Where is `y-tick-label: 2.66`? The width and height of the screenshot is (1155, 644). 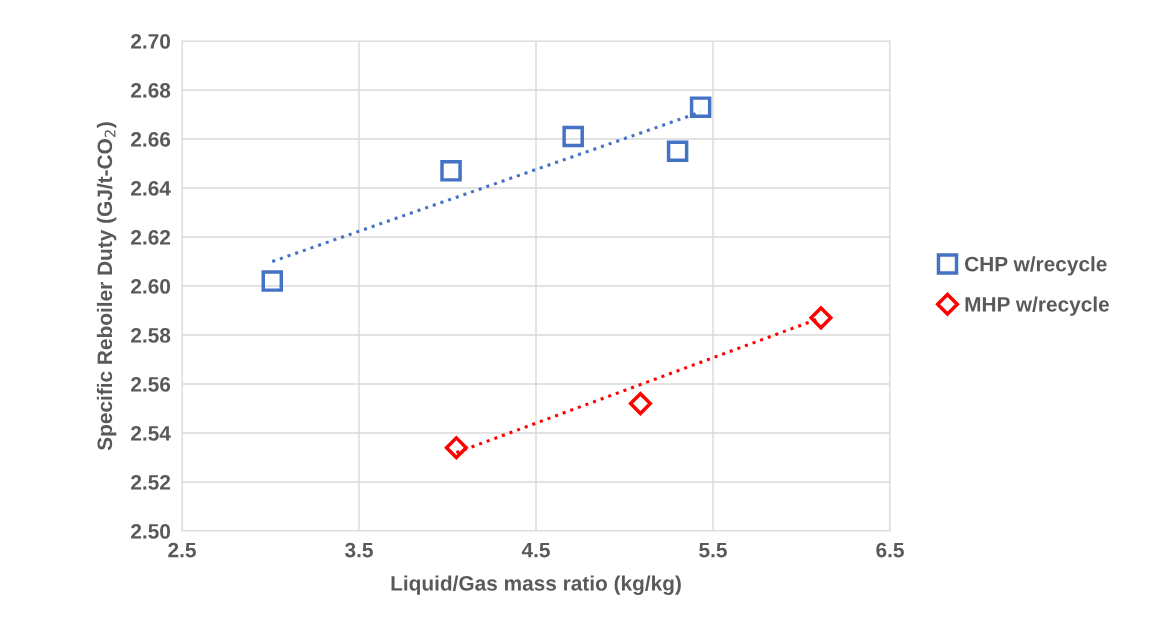 y-tick-label: 2.66 is located at coordinates (151, 139).